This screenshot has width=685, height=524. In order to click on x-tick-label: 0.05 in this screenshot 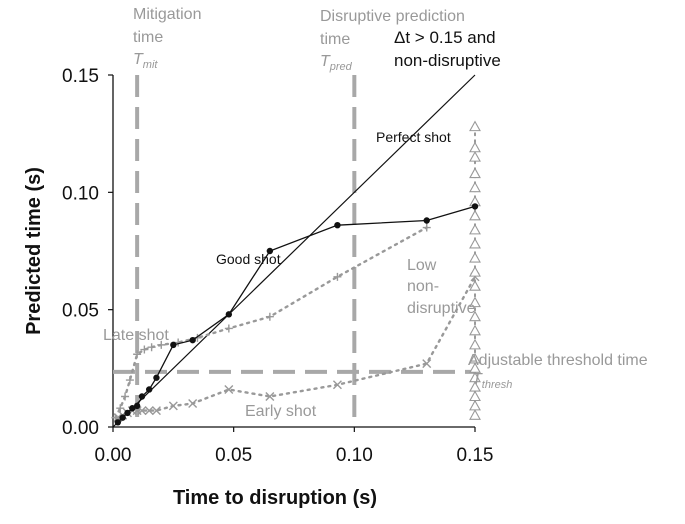, I will do `click(233, 455)`.